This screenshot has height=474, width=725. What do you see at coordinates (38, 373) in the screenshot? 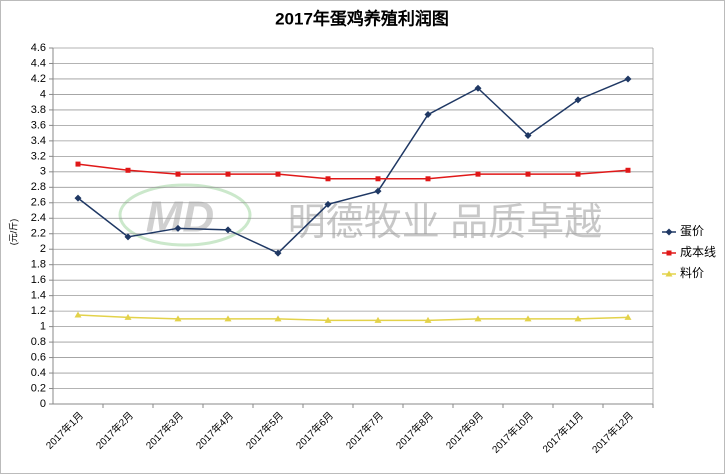
I see `y-tick-label: 0.4` at bounding box center [38, 373].